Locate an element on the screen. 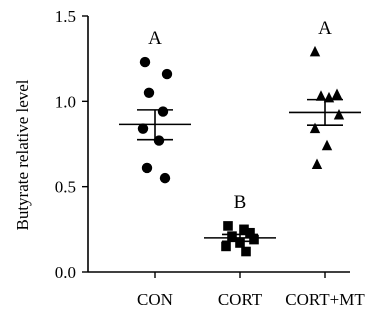  significance-letter: B is located at coordinates (240, 202).